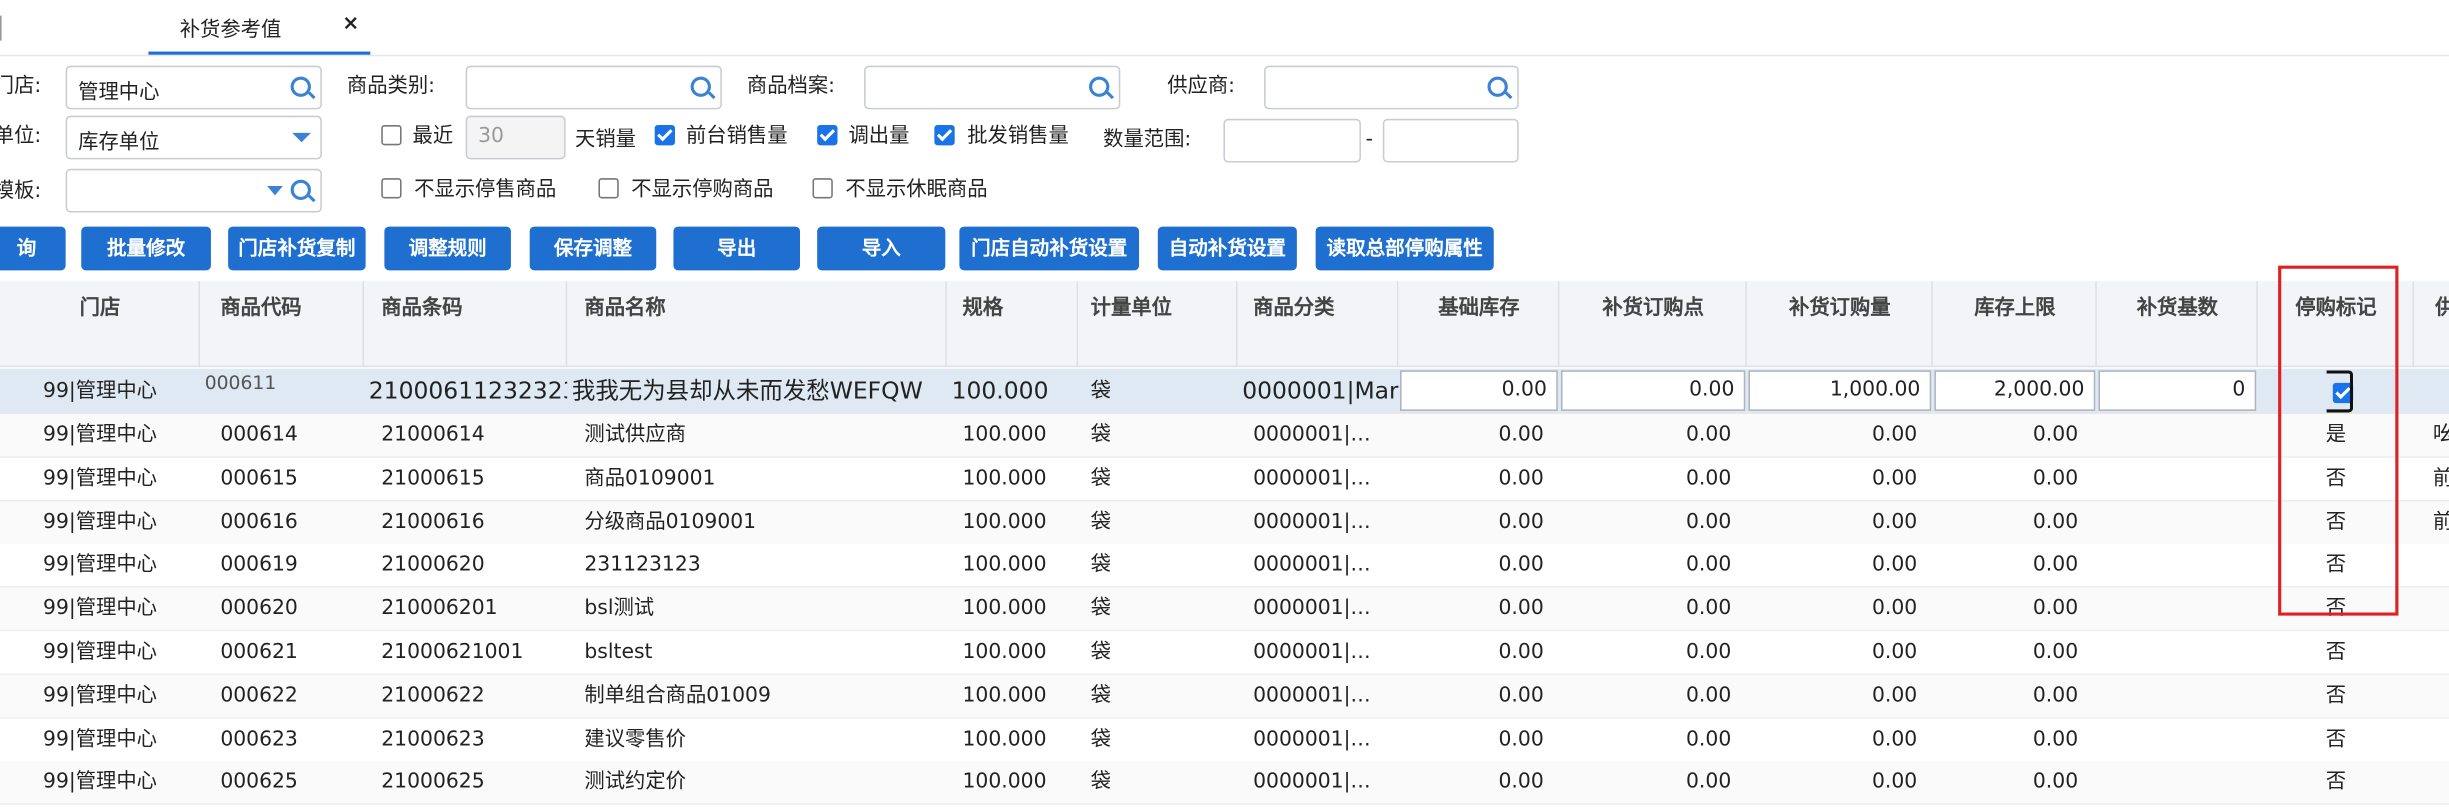 This screenshot has height=808, width=2449. I want to click on column-header: 计量单位, so click(1131, 308).